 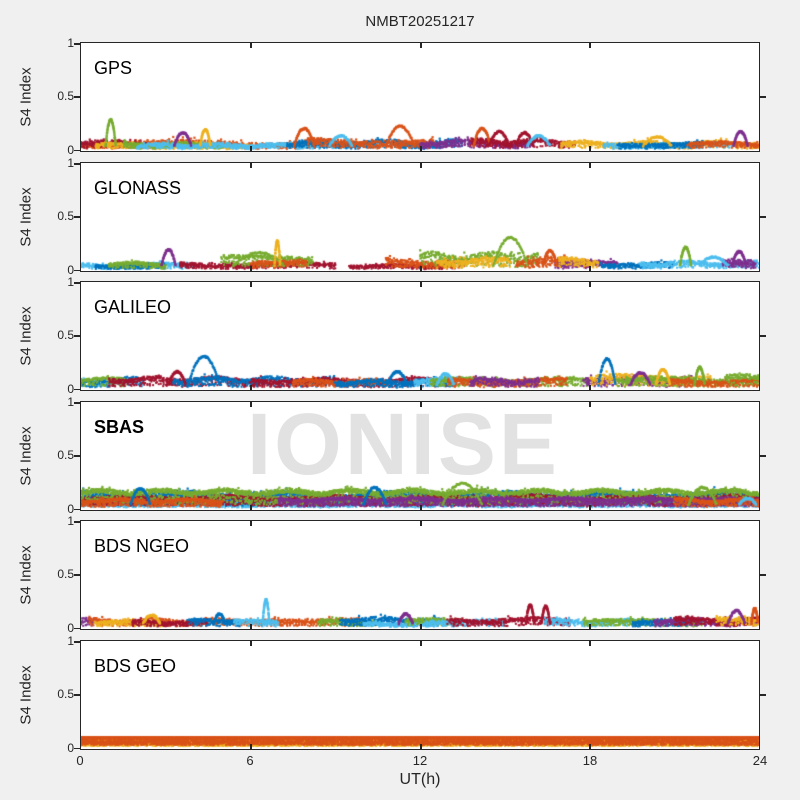 What do you see at coordinates (133, 307) in the screenshot?
I see `panel-label-galileo: GALILEO` at bounding box center [133, 307].